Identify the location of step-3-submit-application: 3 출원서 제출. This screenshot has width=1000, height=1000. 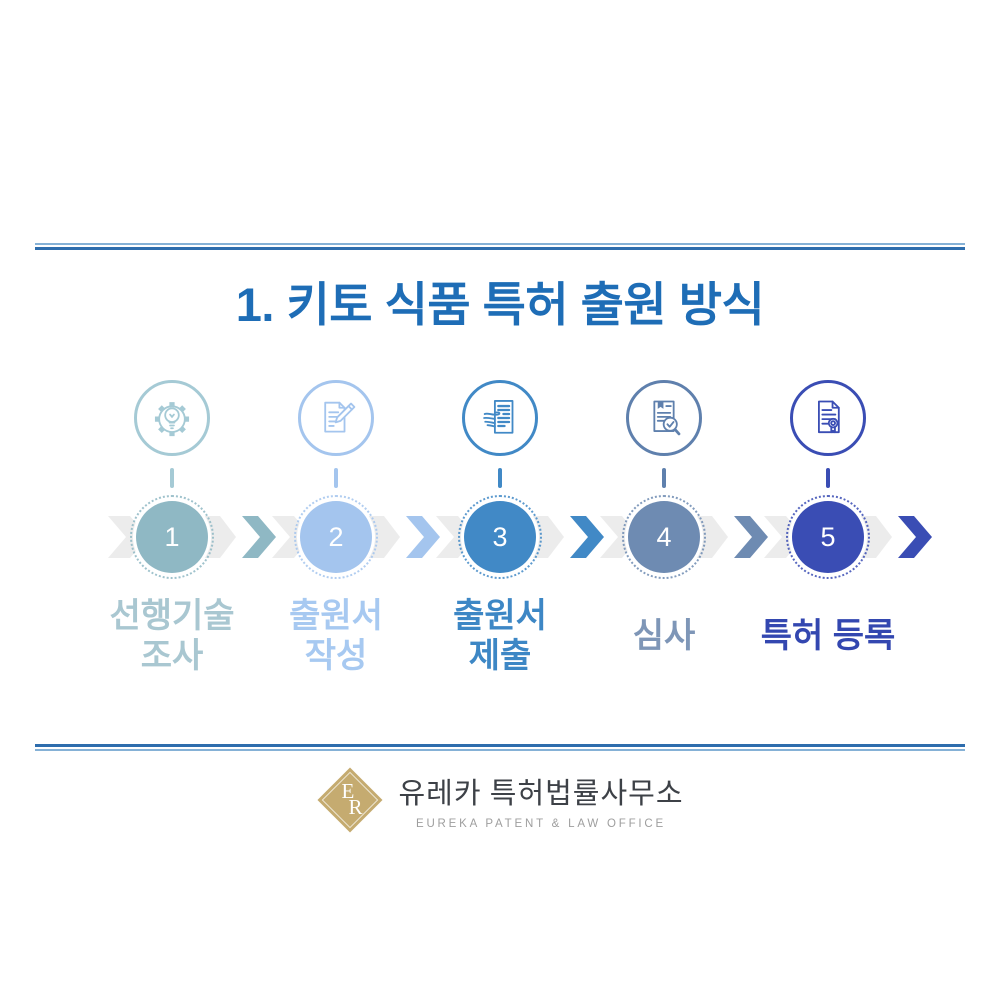
(500, 540).